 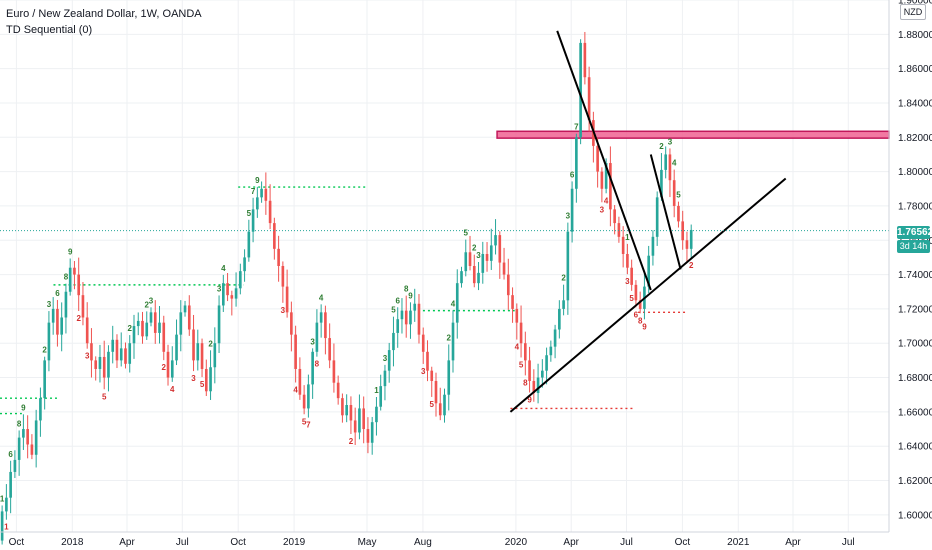 I want to click on td-count-up: 9, so click(x=23, y=407).